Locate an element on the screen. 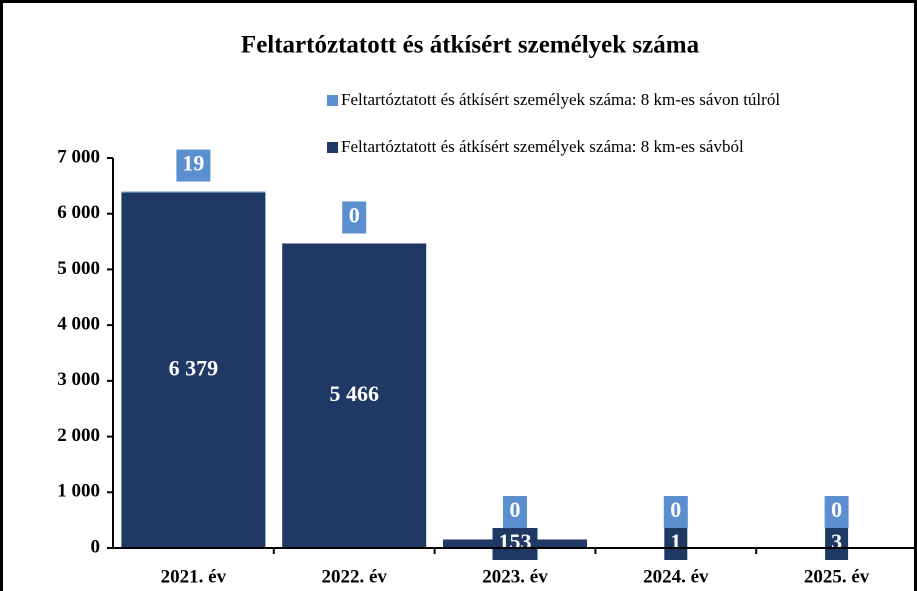  y-tick-label: 5 000 is located at coordinates (78, 268).